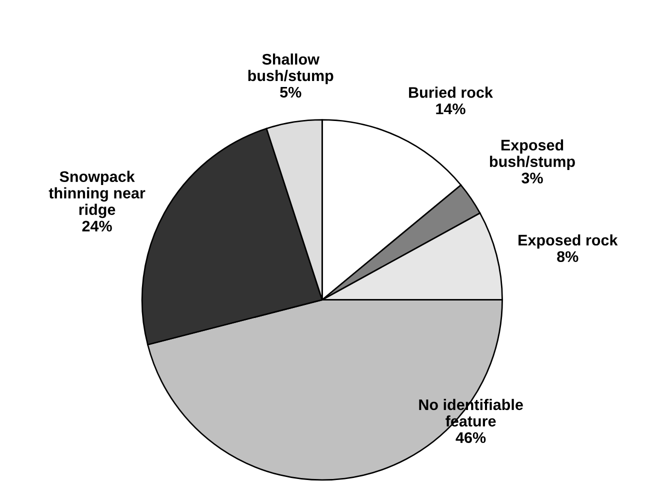 This screenshot has height=501, width=667. I want to click on slice-label: Shallow bush/stump, so click(291, 68).